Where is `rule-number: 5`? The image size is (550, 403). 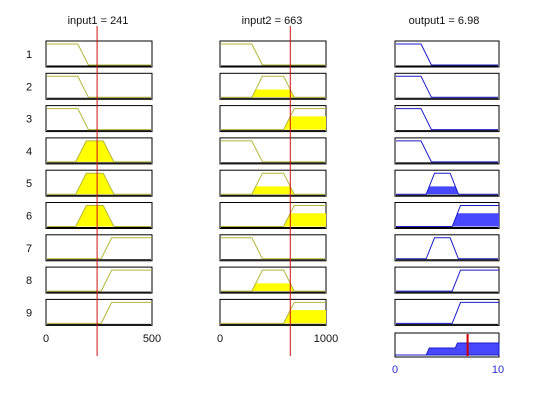 rule-number: 5 is located at coordinates (29, 184).